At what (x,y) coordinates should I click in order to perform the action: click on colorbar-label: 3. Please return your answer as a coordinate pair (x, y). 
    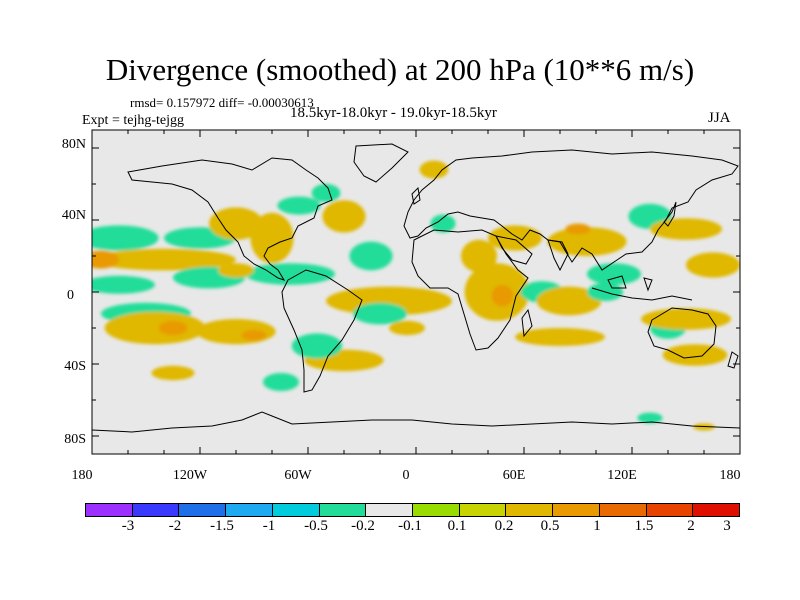
    Looking at the image, I should click on (727, 526).